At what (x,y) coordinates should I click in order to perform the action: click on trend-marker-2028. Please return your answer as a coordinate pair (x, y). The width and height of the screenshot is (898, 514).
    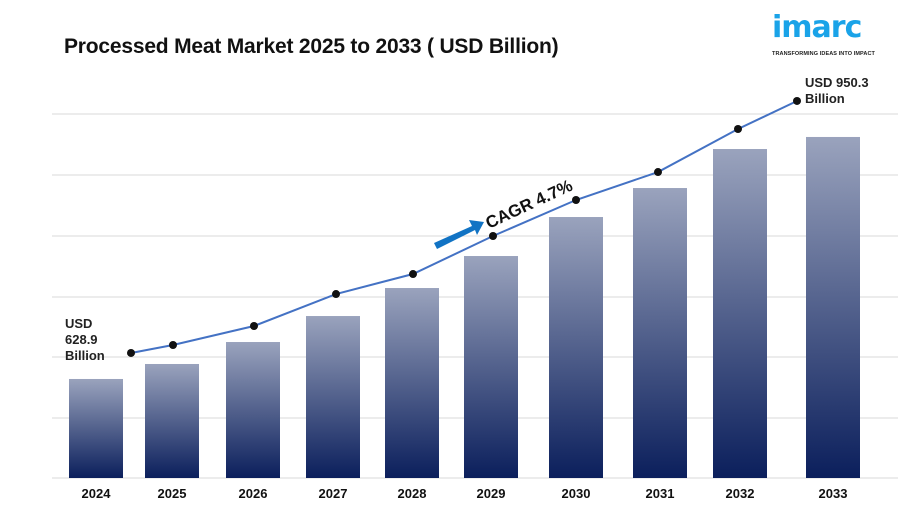
    Looking at the image, I should click on (413, 274).